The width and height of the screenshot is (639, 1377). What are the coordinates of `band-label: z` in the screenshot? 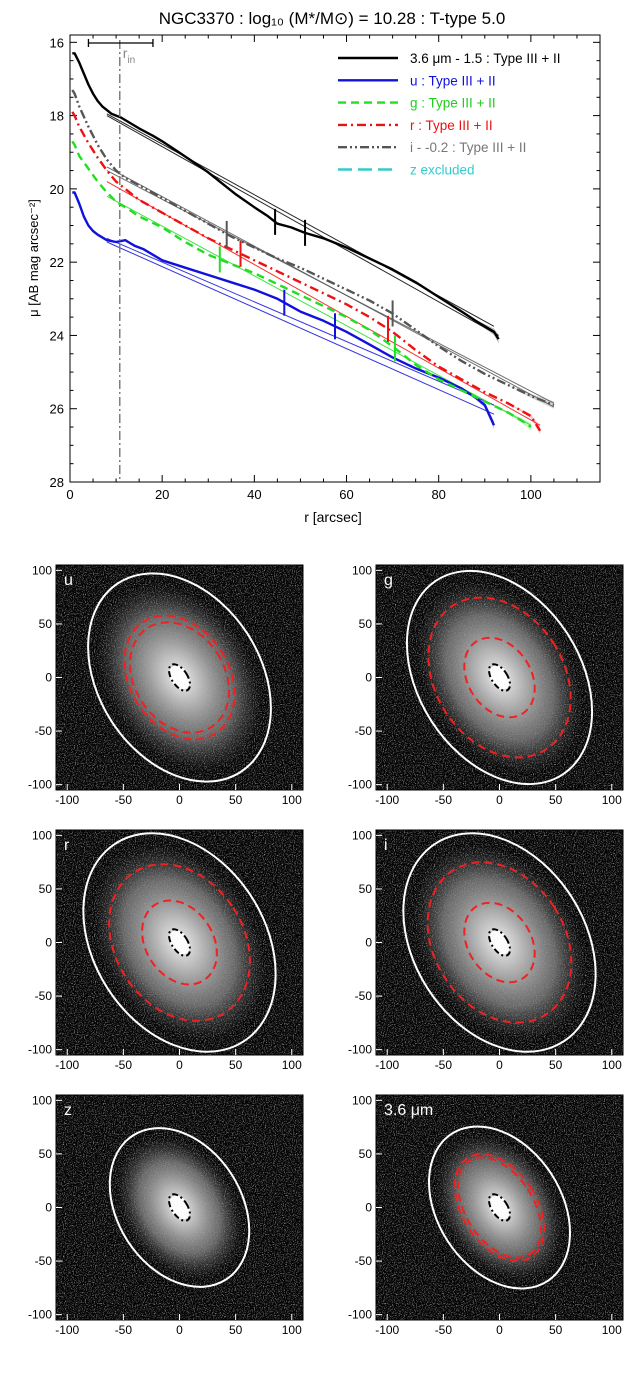 It's located at (68, 1110).